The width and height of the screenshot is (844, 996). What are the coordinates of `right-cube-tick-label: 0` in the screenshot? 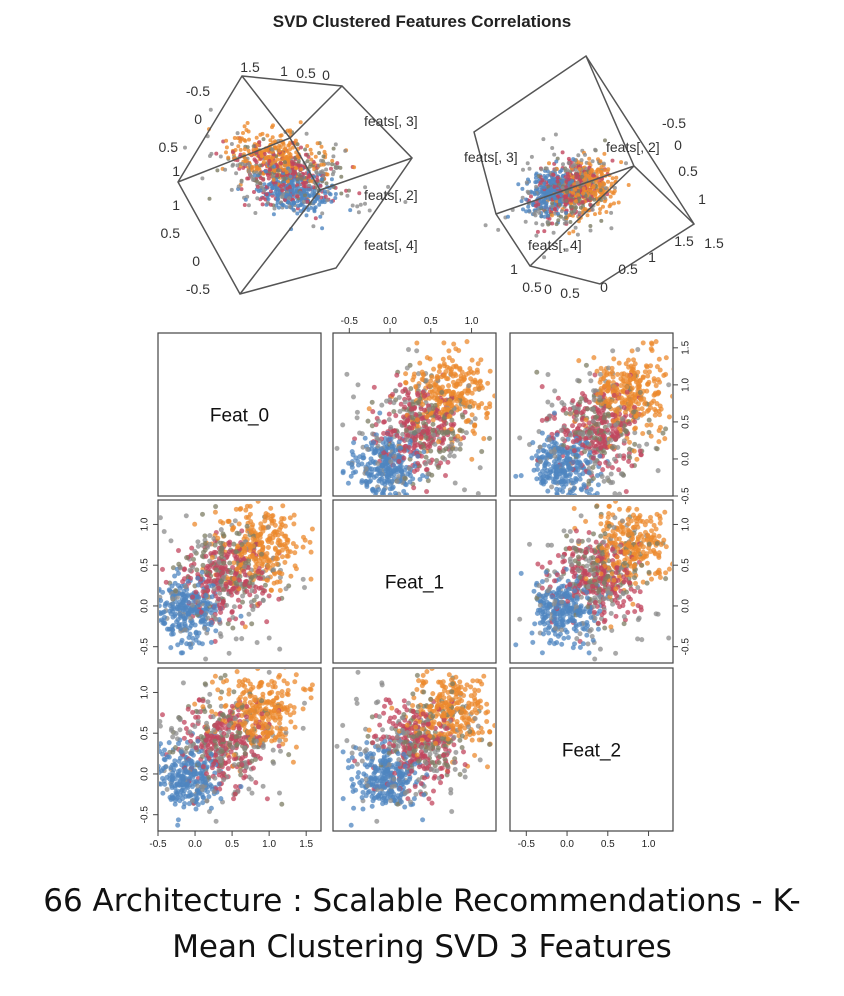 It's located at (678, 145).